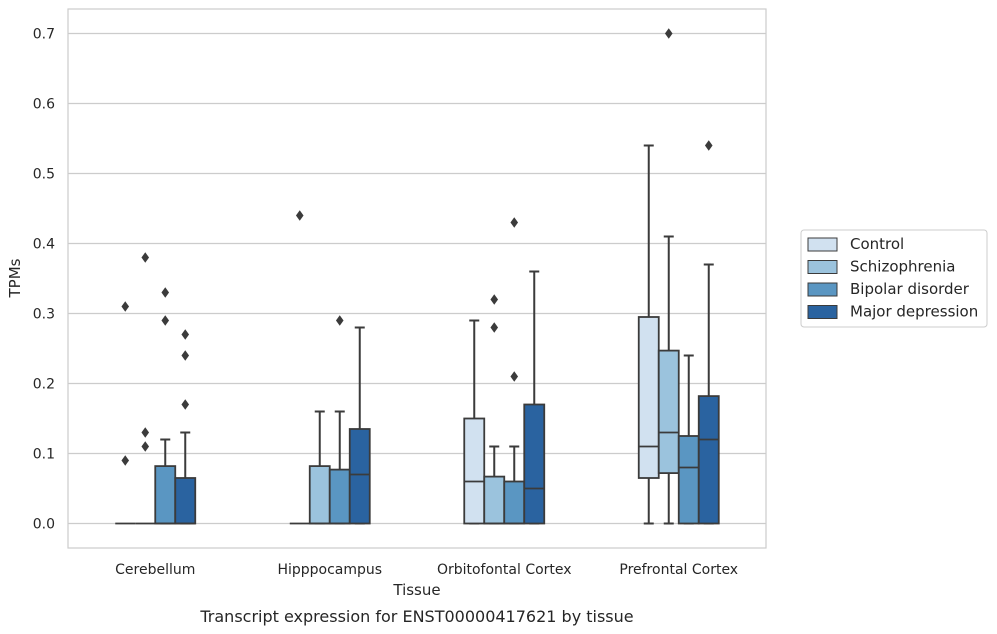 The image size is (997, 634). I want to click on x-tick-label: Hipppocampus, so click(329, 570).